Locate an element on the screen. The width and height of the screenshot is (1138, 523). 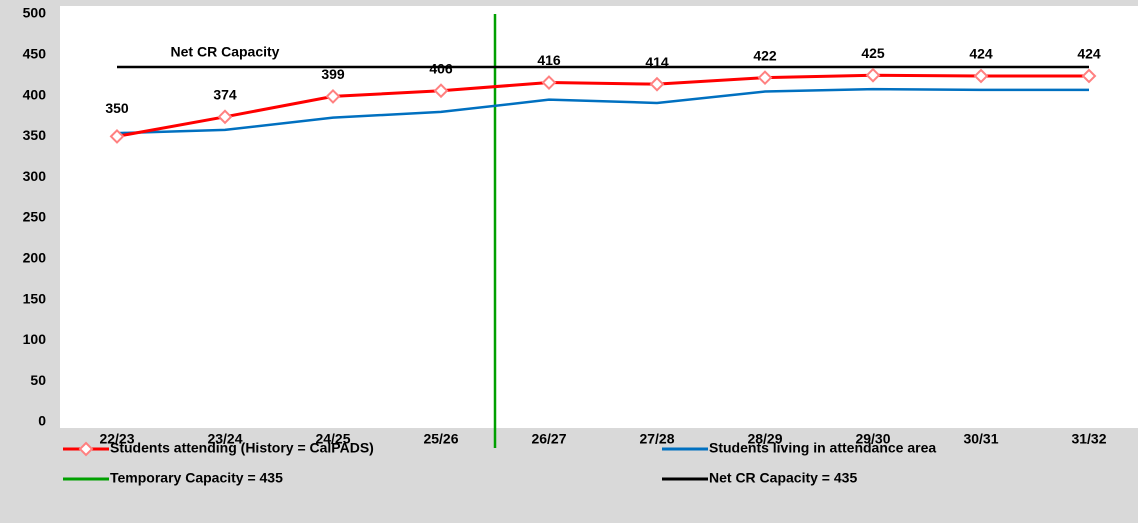
x-tick-label: 28/29 is located at coordinates (764, 439).